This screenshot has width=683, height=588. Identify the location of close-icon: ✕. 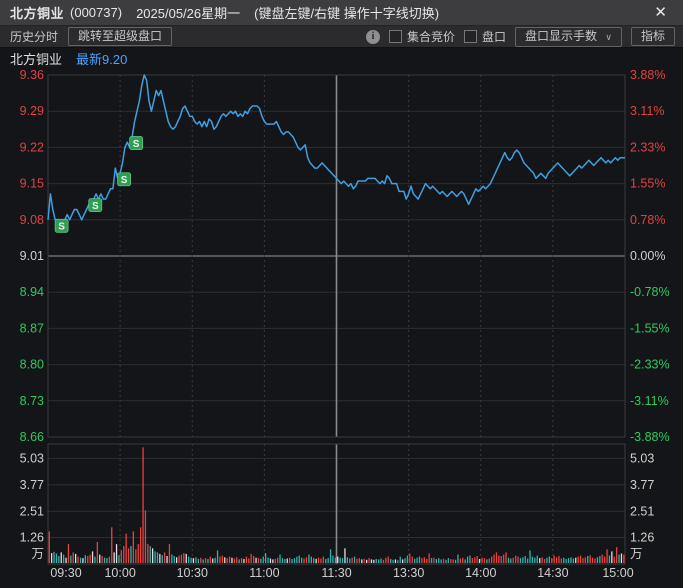
(660, 12).